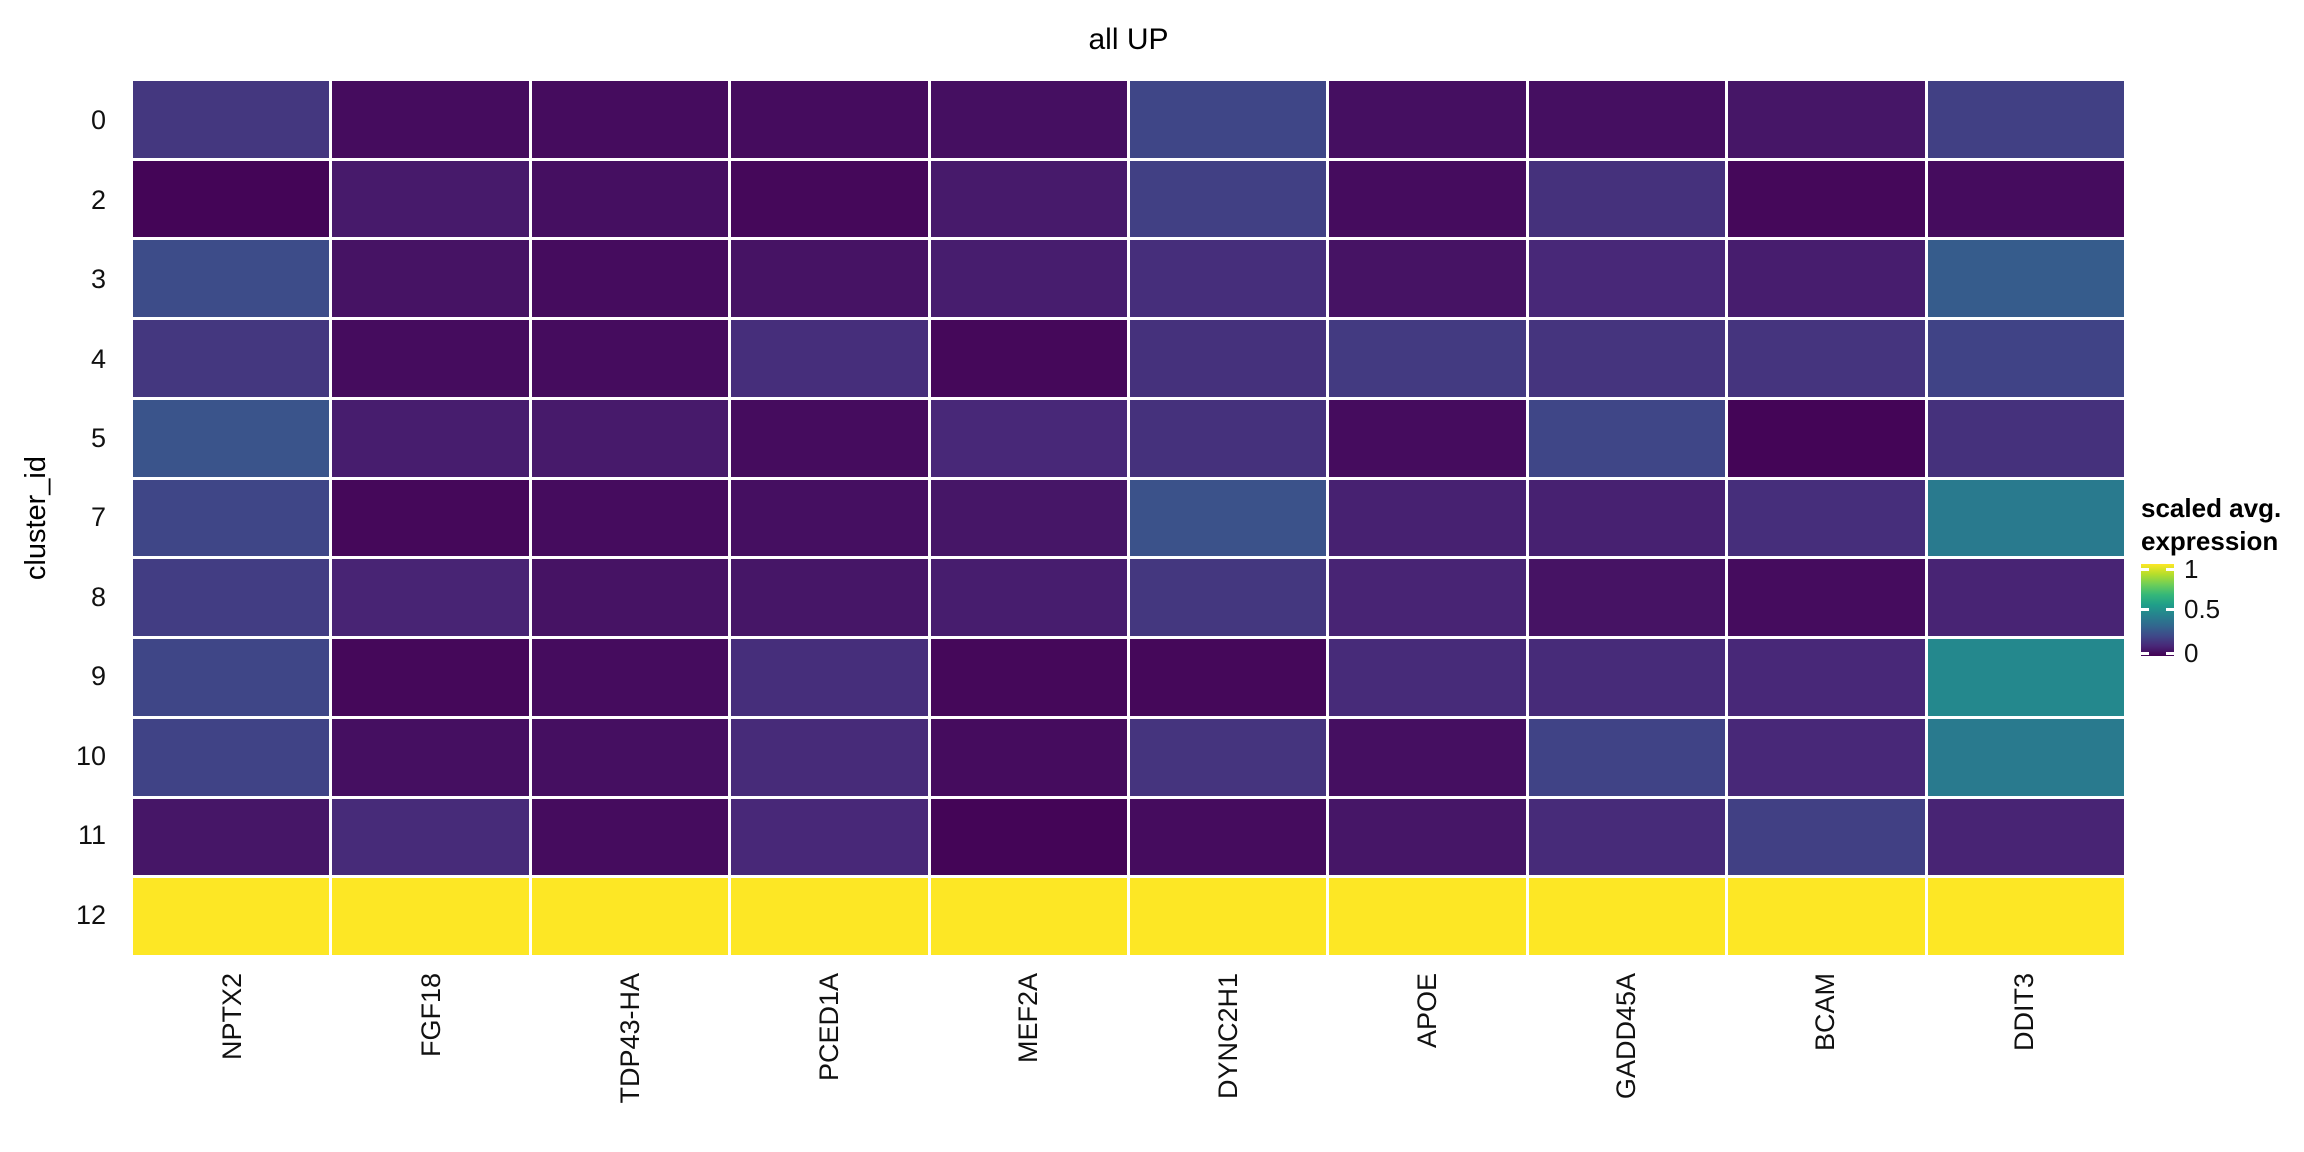 Image resolution: width=2304 pixels, height=1152 pixels. I want to click on x-tick-label: APOE, so click(1426, 1011).